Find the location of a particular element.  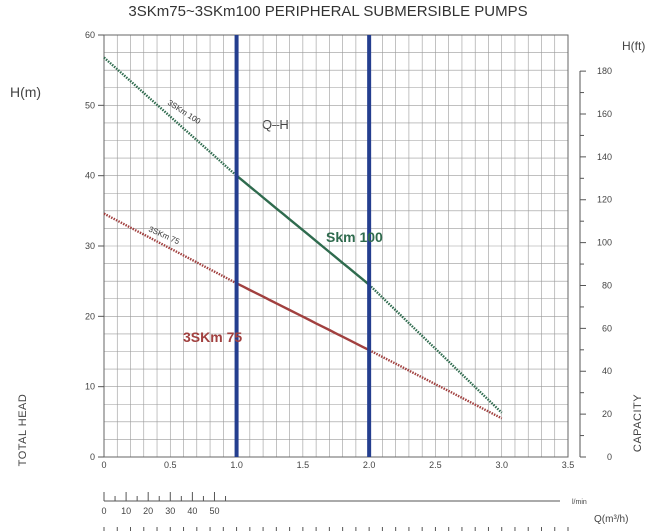

lmin-tick-label: 50 is located at coordinates (214, 511).